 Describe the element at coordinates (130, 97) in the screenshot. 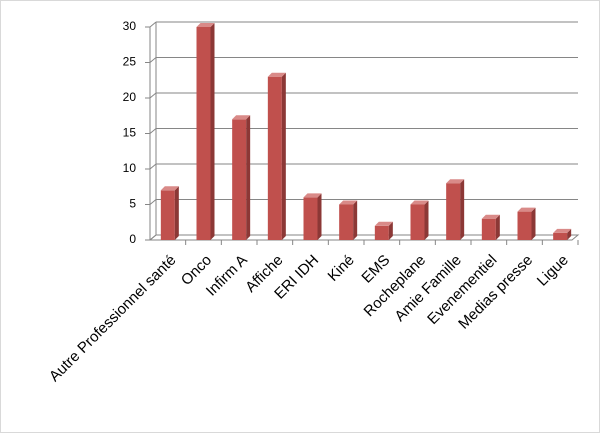

I see `y-tick-label: 20` at that location.